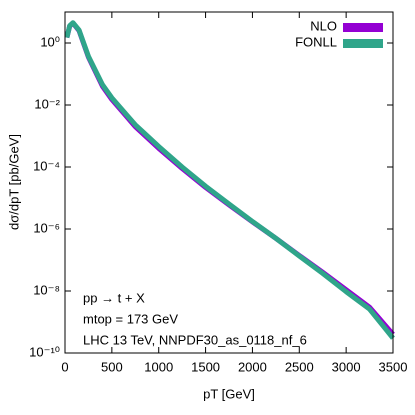  What do you see at coordinates (46, 165) in the screenshot?
I see `y-tick-label: 10⁻⁴` at bounding box center [46, 165].